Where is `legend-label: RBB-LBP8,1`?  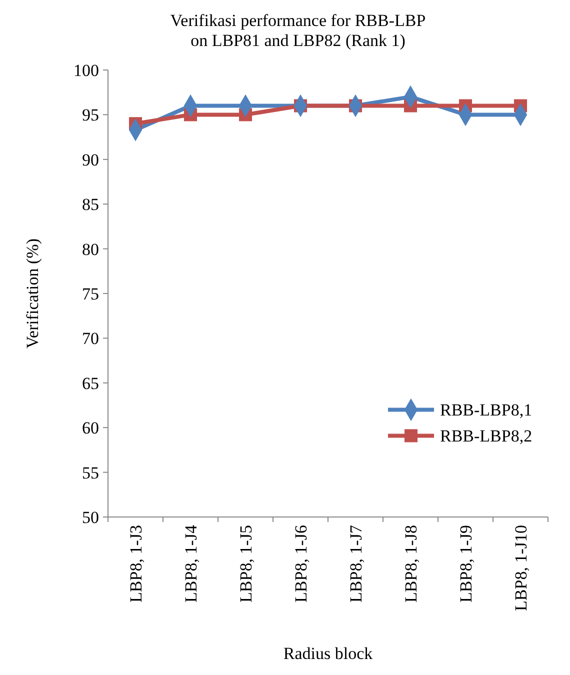
legend-label: RBB-LBP8,1 is located at coordinates (486, 410).